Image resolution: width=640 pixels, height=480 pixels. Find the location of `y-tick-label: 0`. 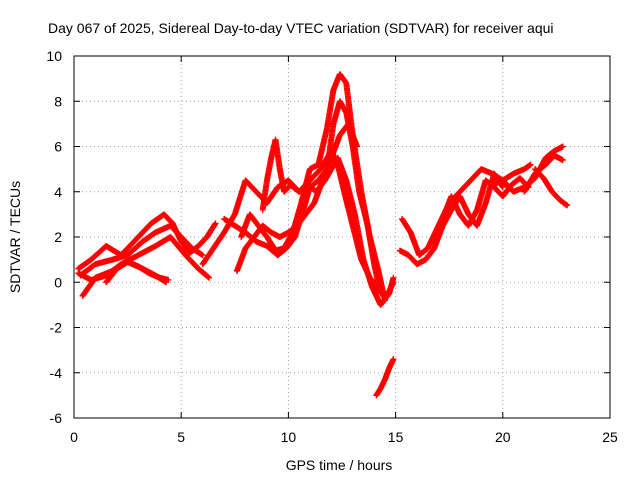

y-tick-label: 0 is located at coordinates (58, 282).